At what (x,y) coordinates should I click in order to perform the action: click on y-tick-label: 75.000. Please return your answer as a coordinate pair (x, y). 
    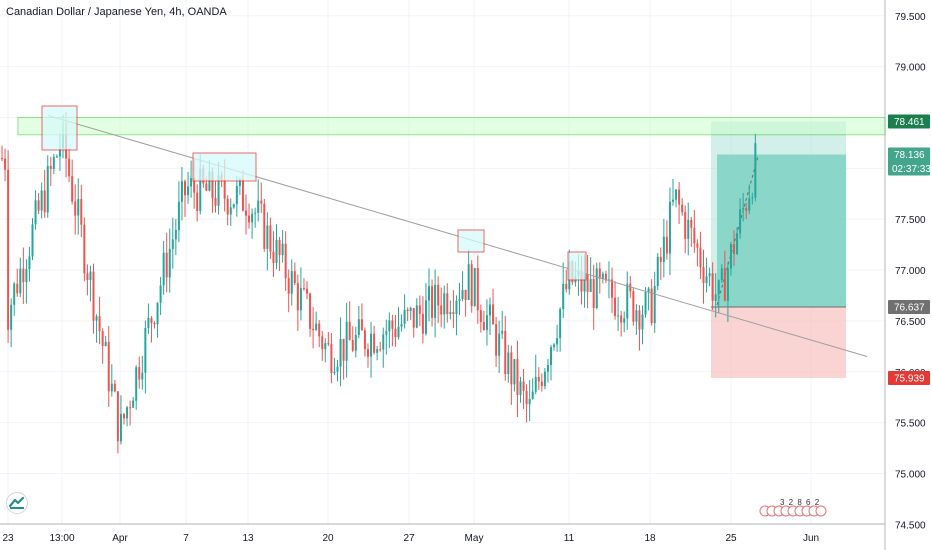
    Looking at the image, I should click on (910, 474).